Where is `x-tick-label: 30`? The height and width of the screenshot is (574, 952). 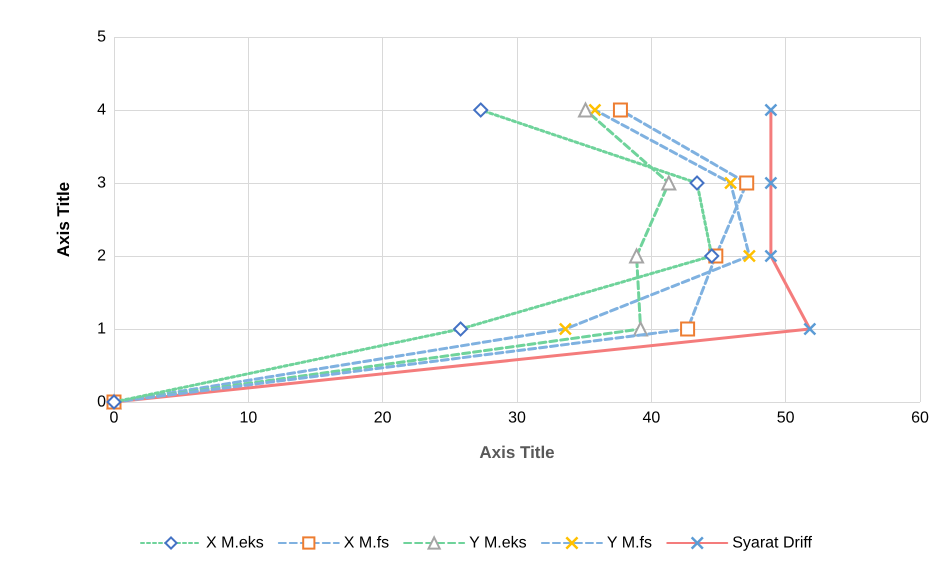
x-tick-label: 30 is located at coordinates (517, 418).